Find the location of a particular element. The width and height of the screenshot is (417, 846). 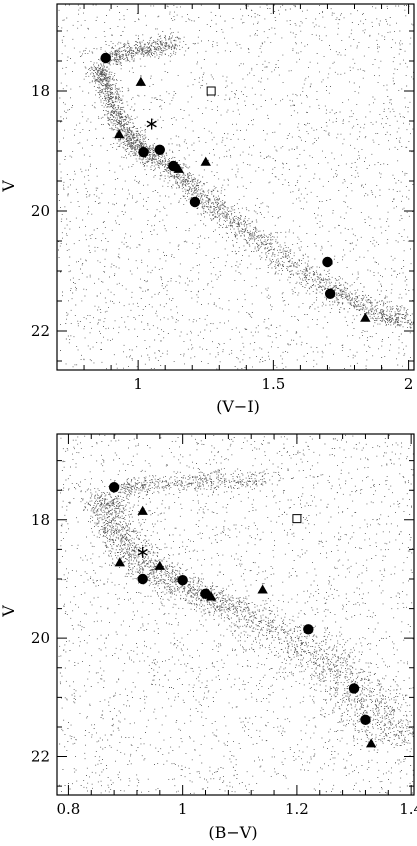

x-axis-label: (V−I) is located at coordinates (238, 406).